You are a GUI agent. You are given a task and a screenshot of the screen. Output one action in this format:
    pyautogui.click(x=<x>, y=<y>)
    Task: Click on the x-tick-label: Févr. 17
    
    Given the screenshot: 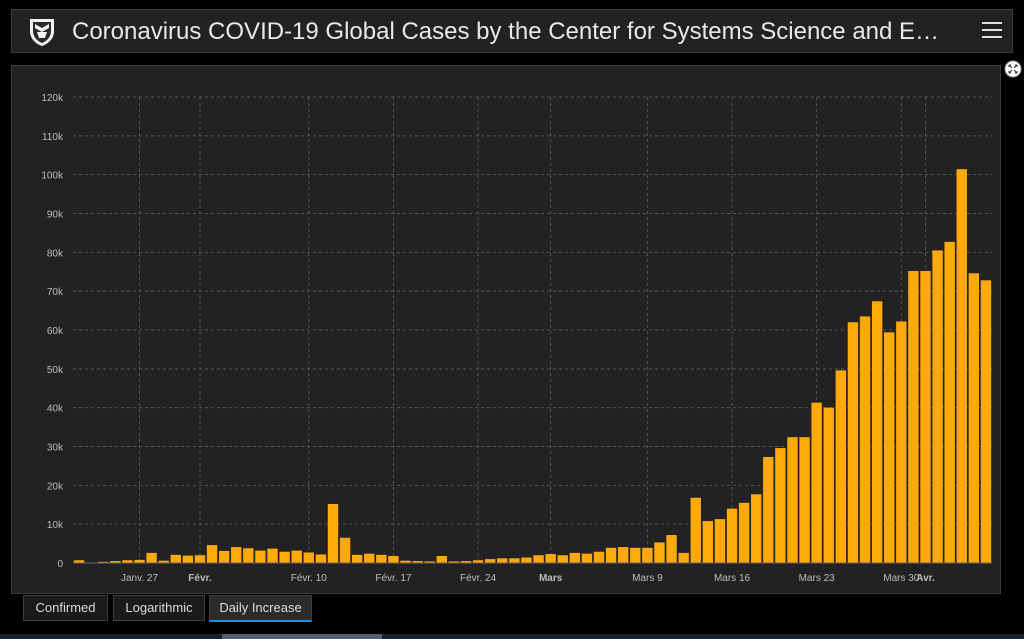 What is the action you would take?
    pyautogui.click(x=393, y=578)
    